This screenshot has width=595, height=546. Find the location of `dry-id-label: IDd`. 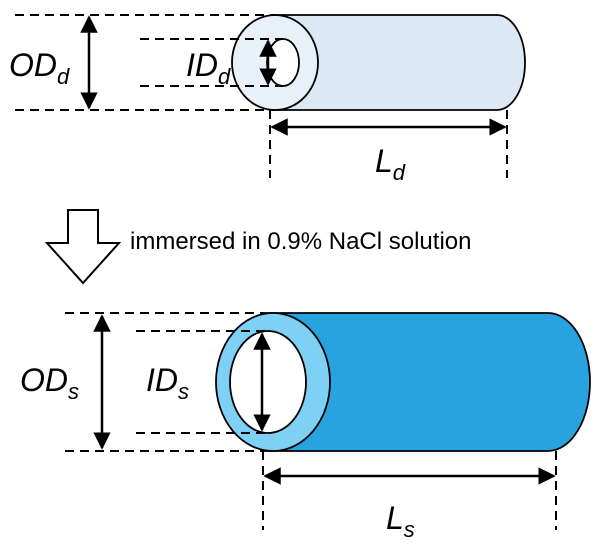

dry-id-label: IDd is located at coordinates (208, 68).